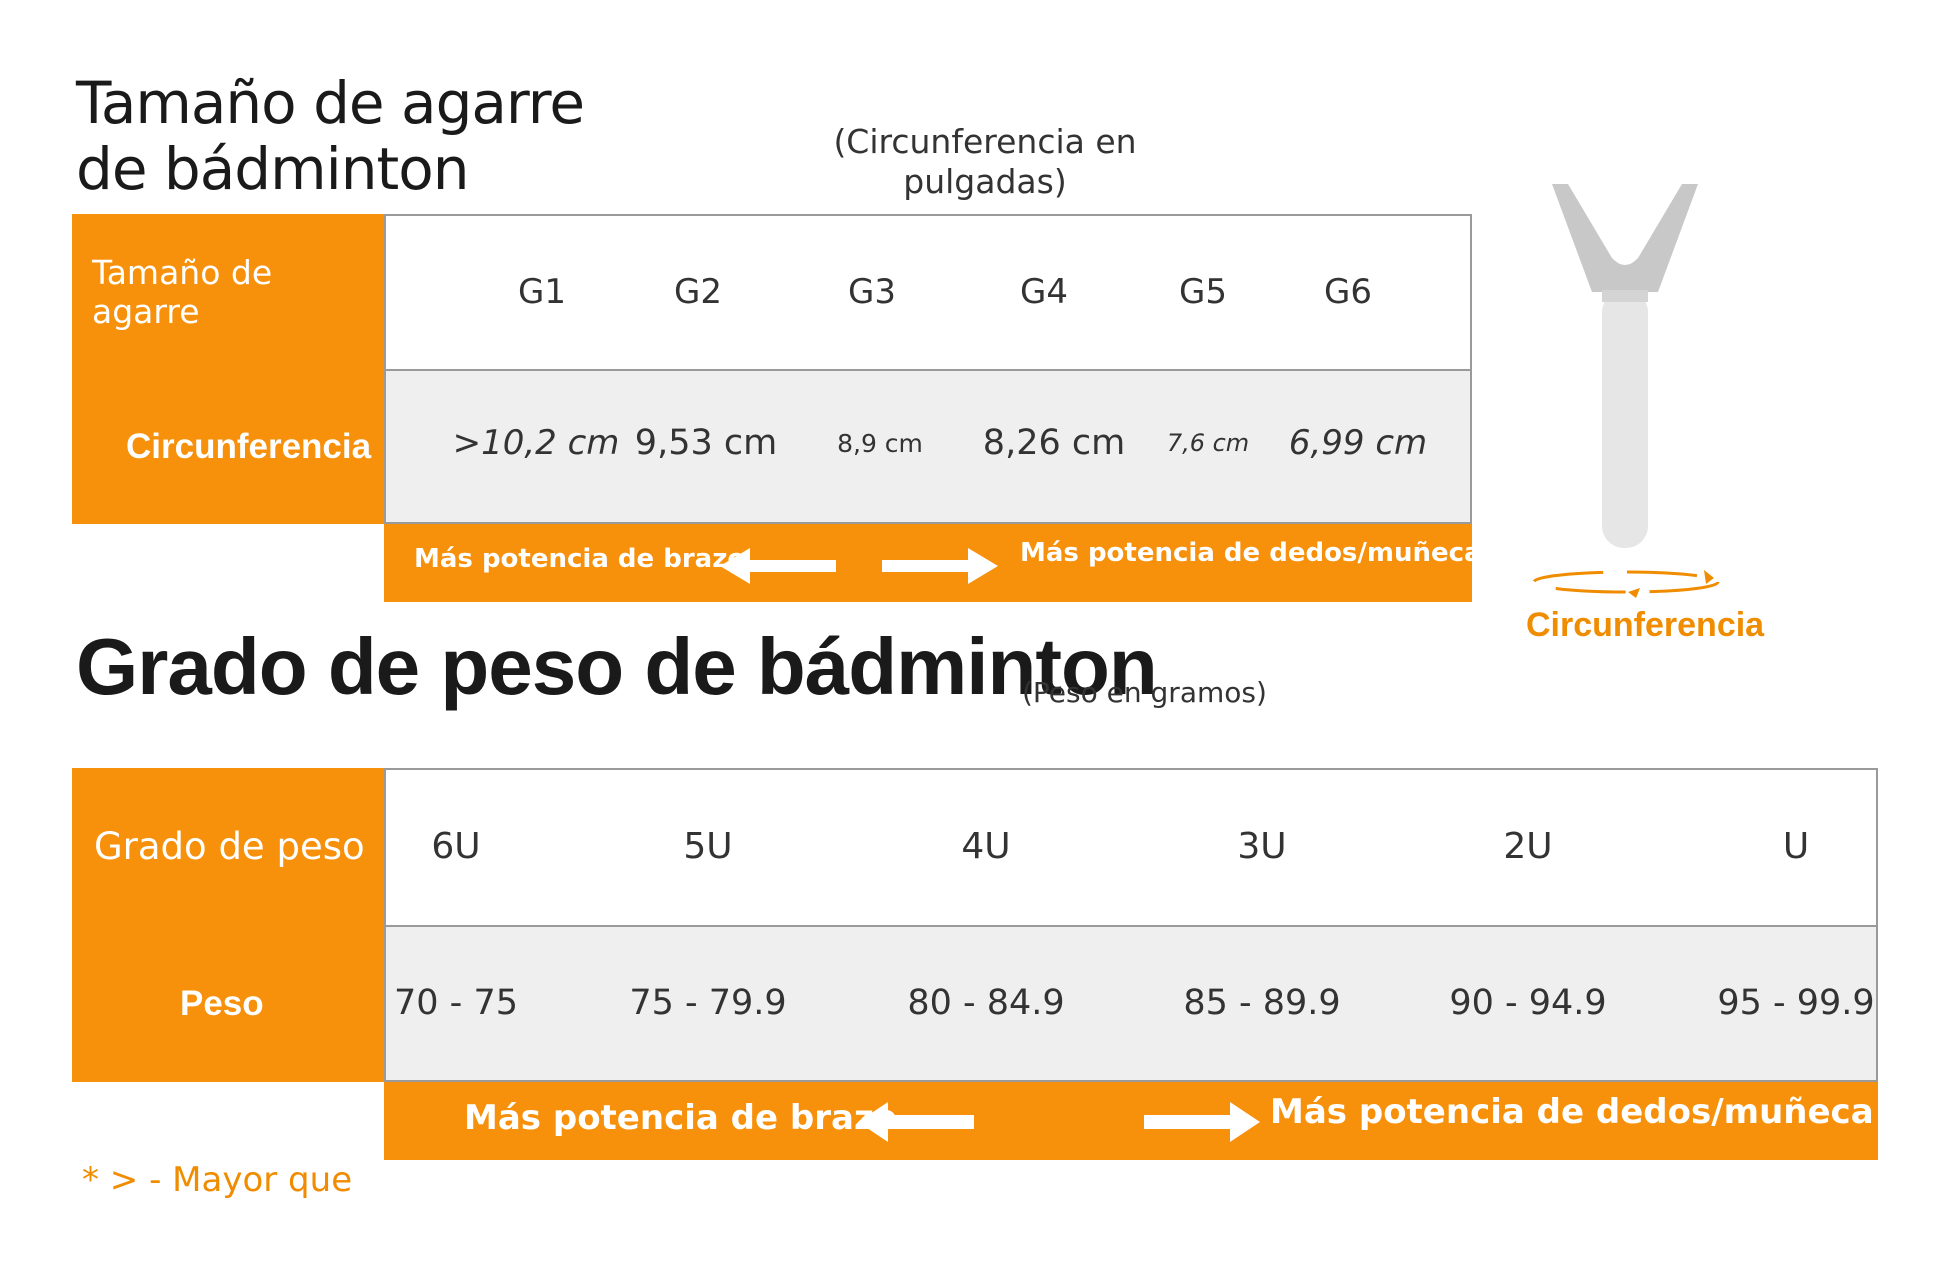  I want to click on weight-grade-row: 6U 5U 4U 3U 2U U, so click(1131, 847).